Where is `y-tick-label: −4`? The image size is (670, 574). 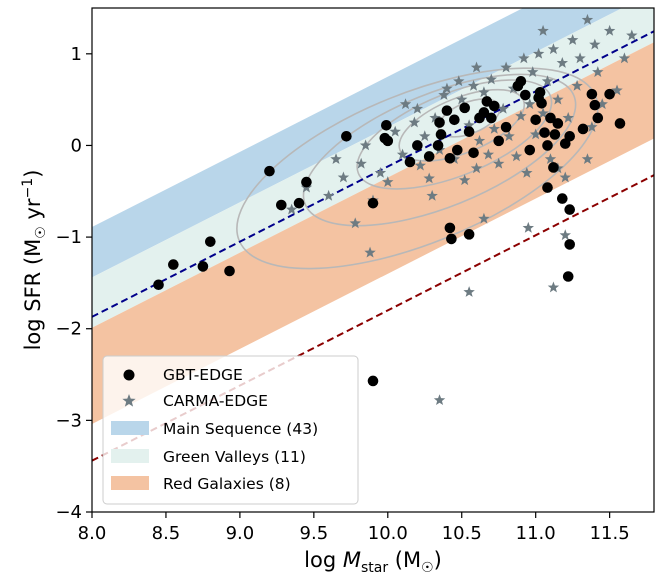
y-tick-label: −4 is located at coordinates (68, 512).